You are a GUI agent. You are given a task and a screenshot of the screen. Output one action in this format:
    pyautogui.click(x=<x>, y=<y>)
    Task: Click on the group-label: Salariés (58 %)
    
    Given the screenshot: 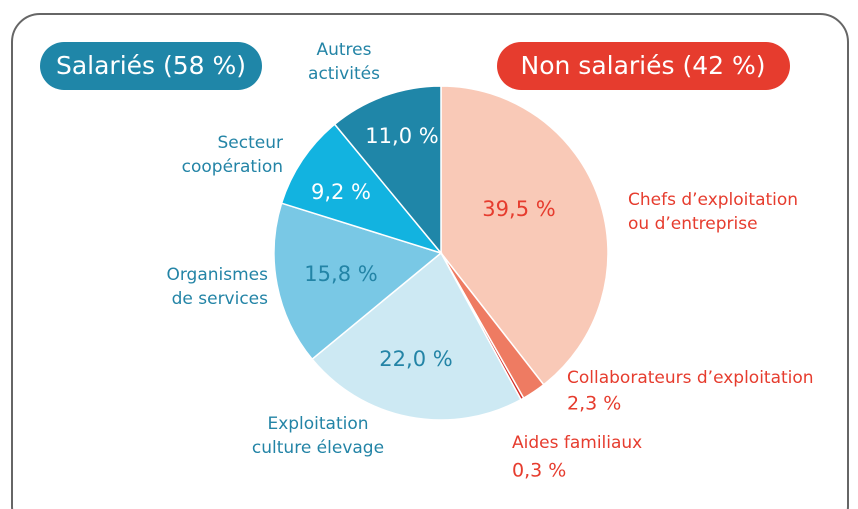 What is the action you would take?
    pyautogui.click(x=151, y=65)
    